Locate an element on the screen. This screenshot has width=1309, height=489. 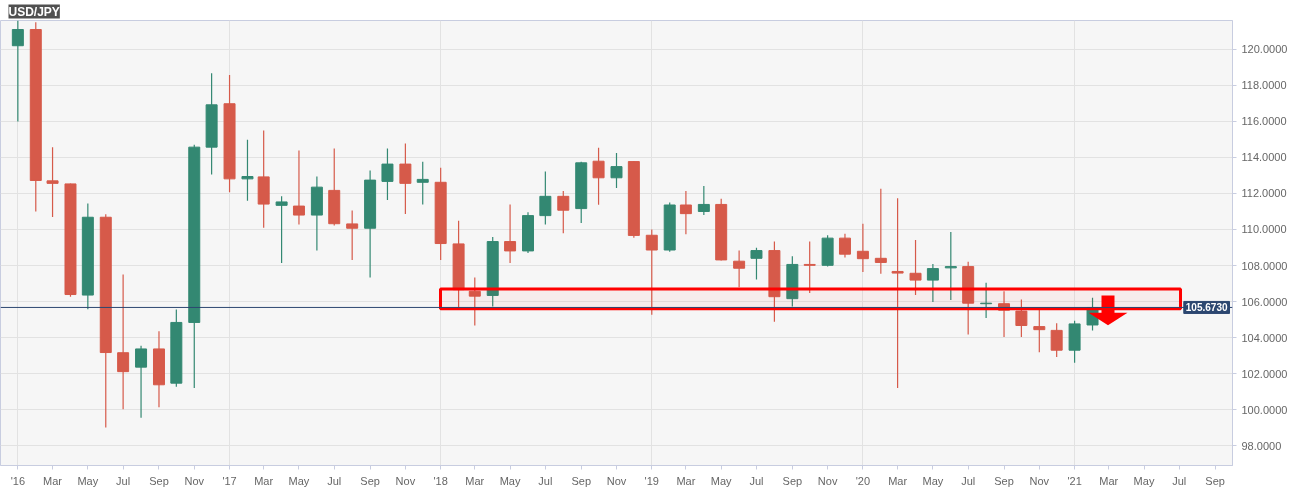
y-tick-label: 102.0000 is located at coordinates (1264, 373).